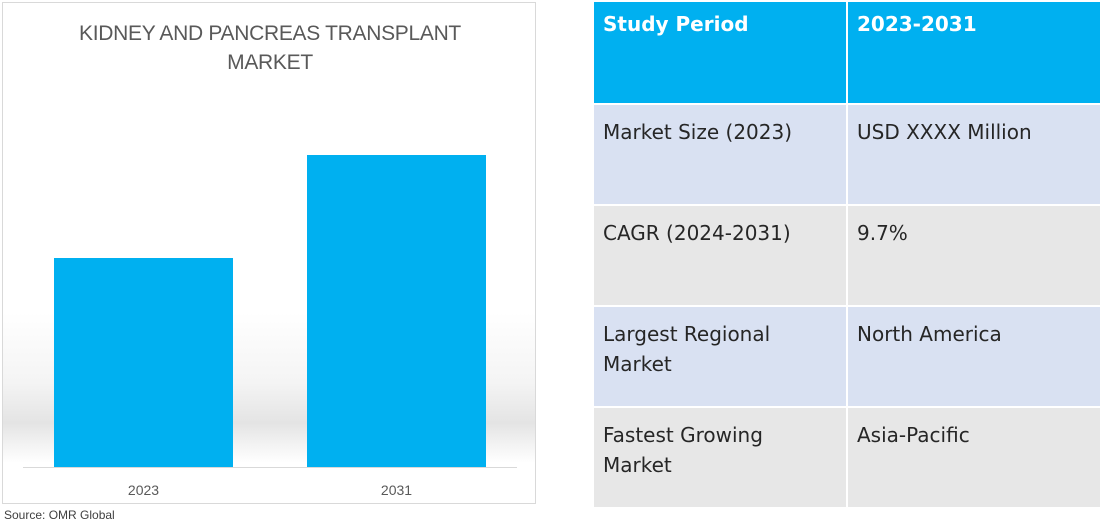  I want to click on header-period-value: 2023-2031, so click(974, 52).